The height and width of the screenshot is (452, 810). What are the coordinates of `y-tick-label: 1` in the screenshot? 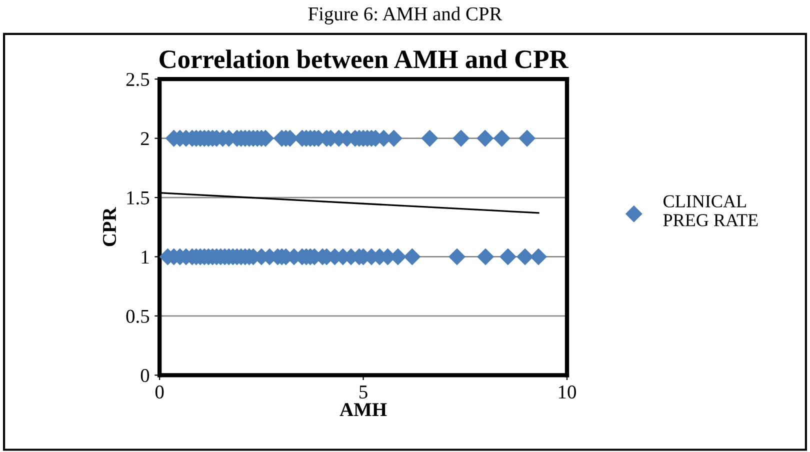 It's located at (145, 257).